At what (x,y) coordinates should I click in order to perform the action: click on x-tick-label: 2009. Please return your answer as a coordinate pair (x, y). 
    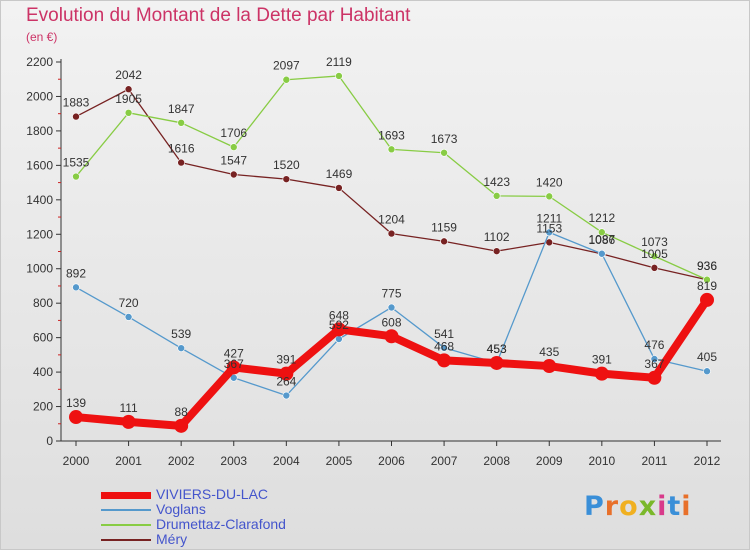
    Looking at the image, I should click on (549, 461).